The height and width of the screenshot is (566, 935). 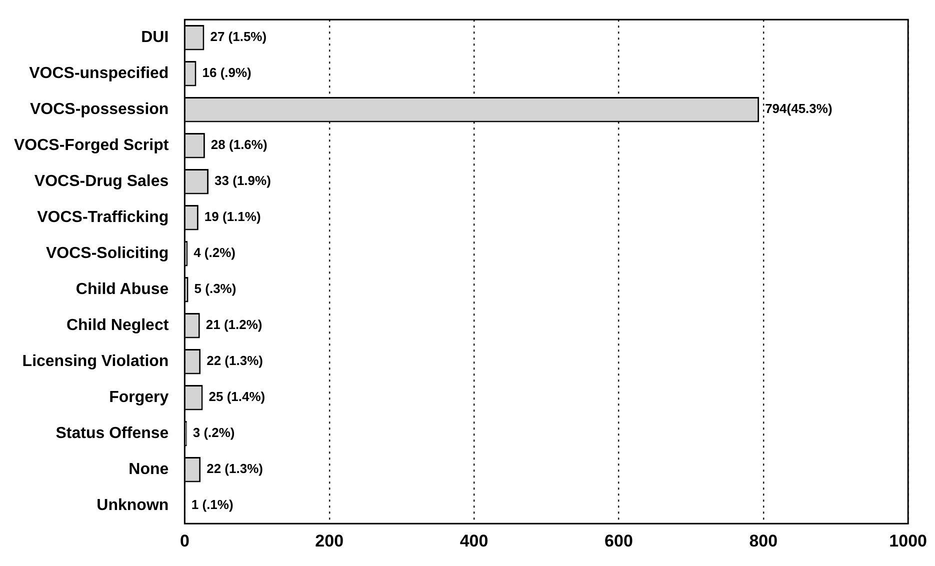 What do you see at coordinates (103, 217) in the screenshot?
I see `y-tick-label: VOCS-Trafficking` at bounding box center [103, 217].